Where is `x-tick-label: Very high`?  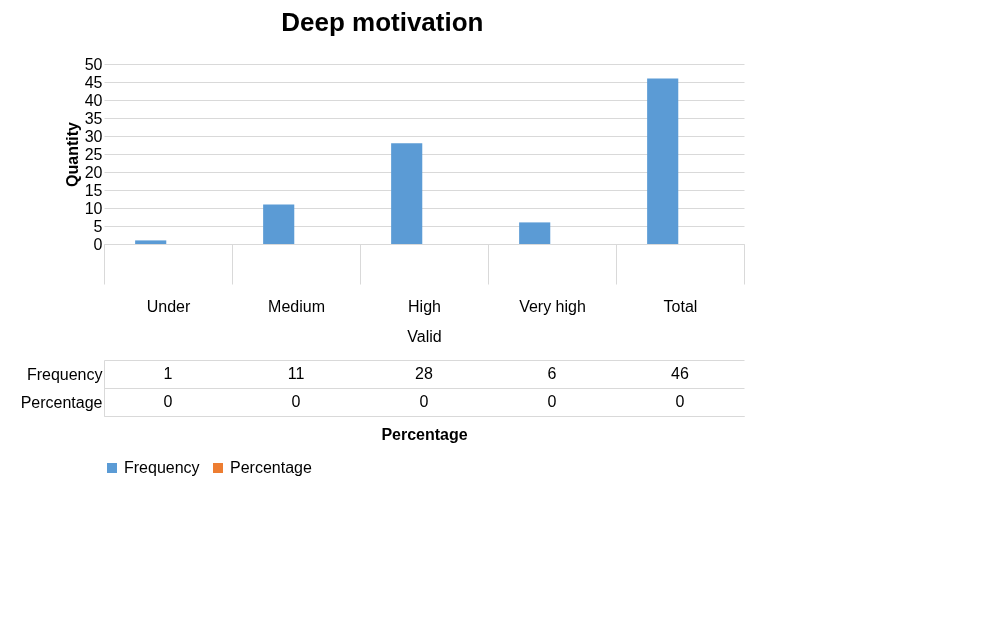
x-tick-label: Very high is located at coordinates (552, 306).